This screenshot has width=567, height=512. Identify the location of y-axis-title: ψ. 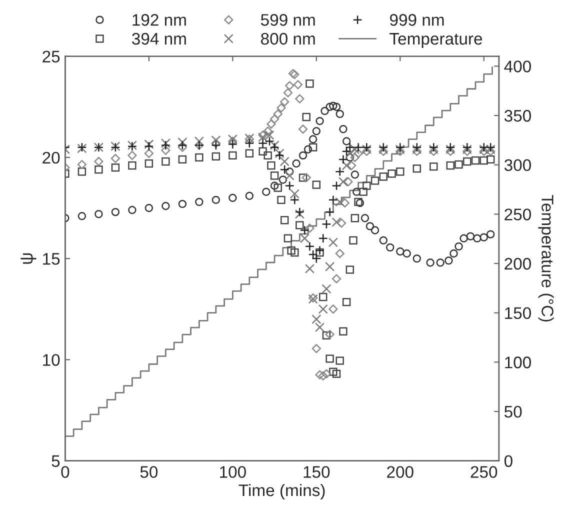
(28, 258).